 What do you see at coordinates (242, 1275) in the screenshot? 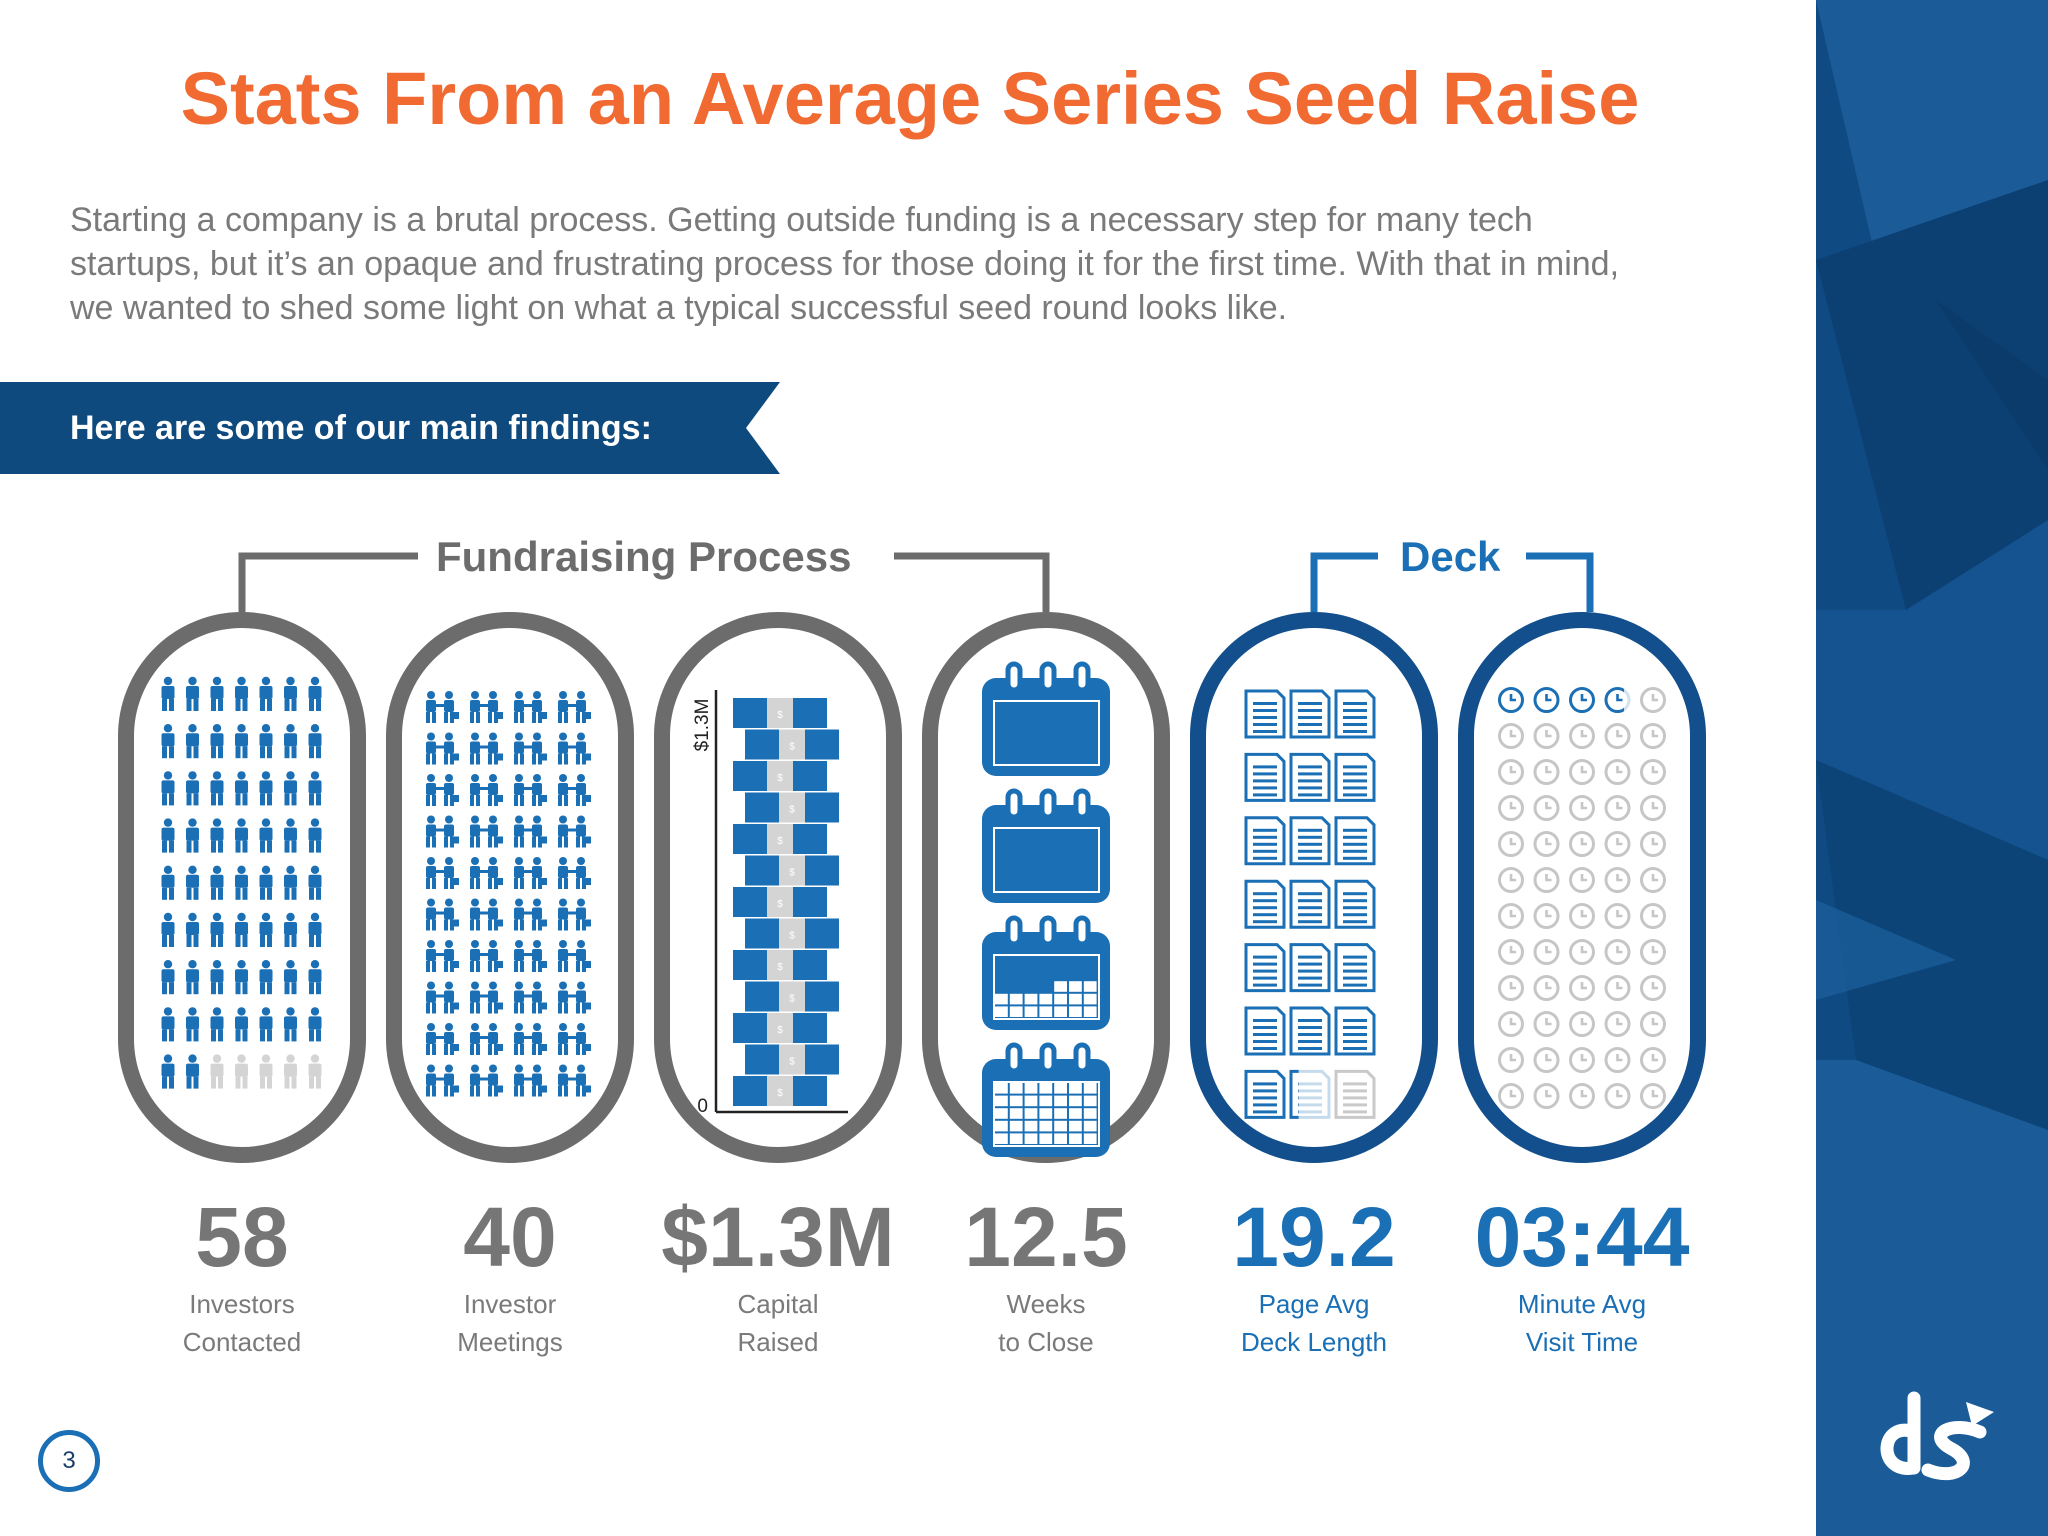
I see `stat-investors-contacted: 58 Investors Contacted` at bounding box center [242, 1275].